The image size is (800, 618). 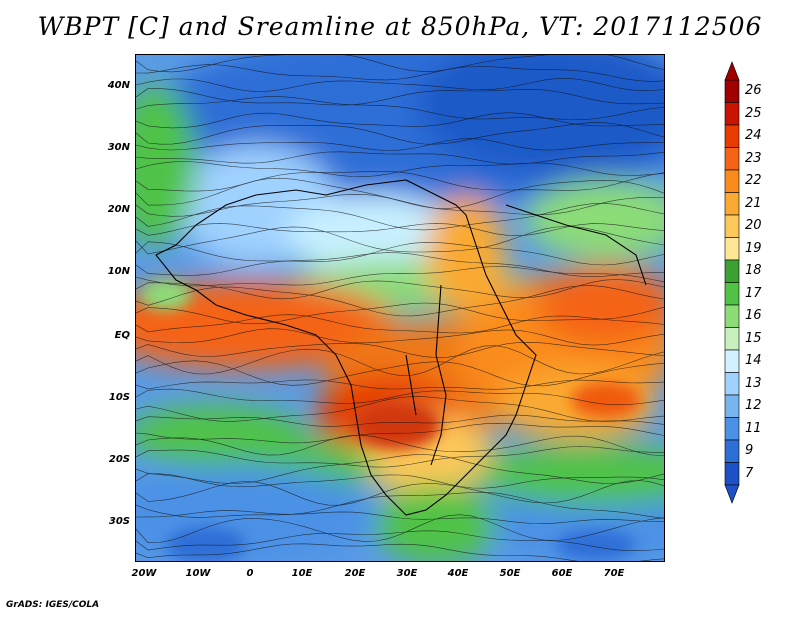 I want to click on lon-label: 20E, so click(x=355, y=573).